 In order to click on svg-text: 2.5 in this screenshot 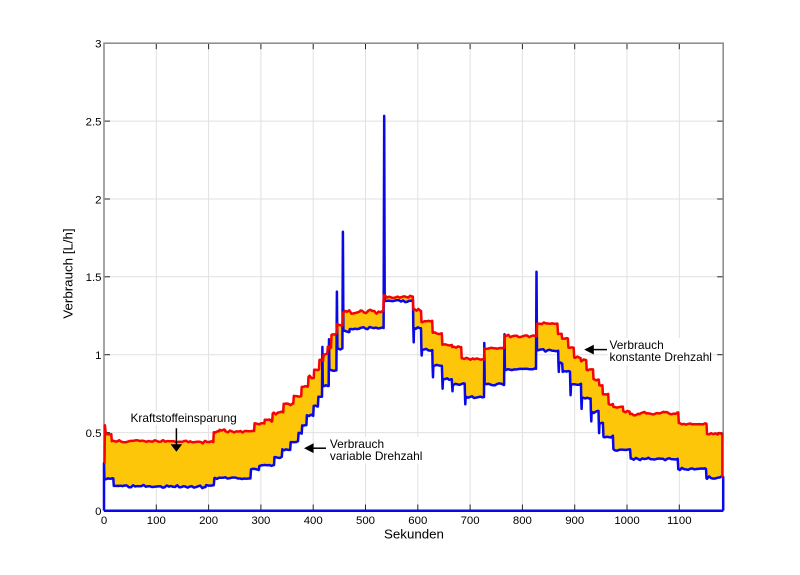, I will do `click(94, 122)`.